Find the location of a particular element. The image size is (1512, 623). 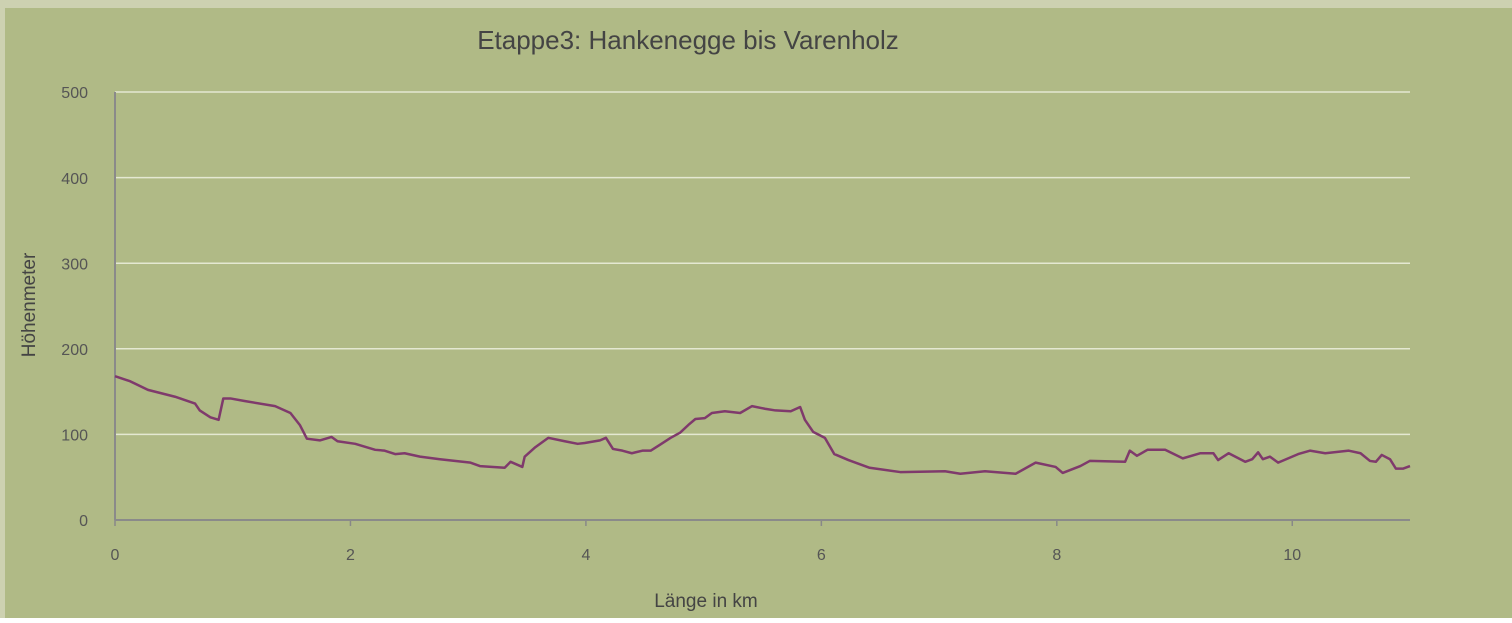

chart-title: Etappe3: Hankenegge bis Varenholz is located at coordinates (688, 40).